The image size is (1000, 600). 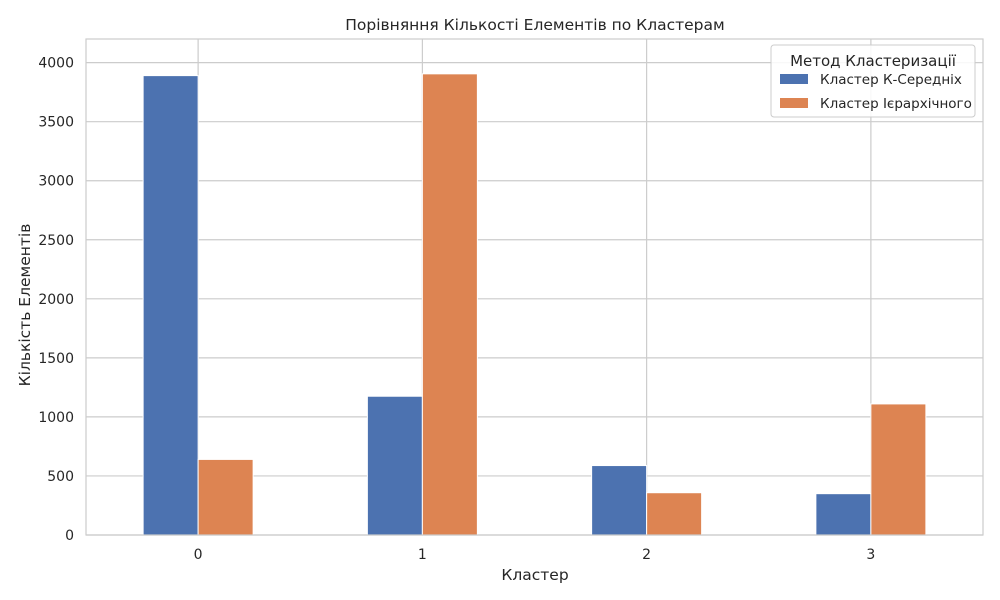 I want to click on y-tick-label: 3000, so click(x=56, y=182).